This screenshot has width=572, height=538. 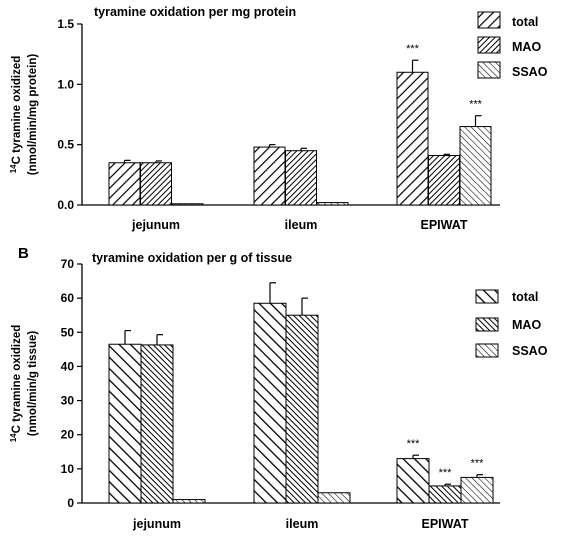 I want to click on y-tick-label: 0, so click(x=70, y=503).